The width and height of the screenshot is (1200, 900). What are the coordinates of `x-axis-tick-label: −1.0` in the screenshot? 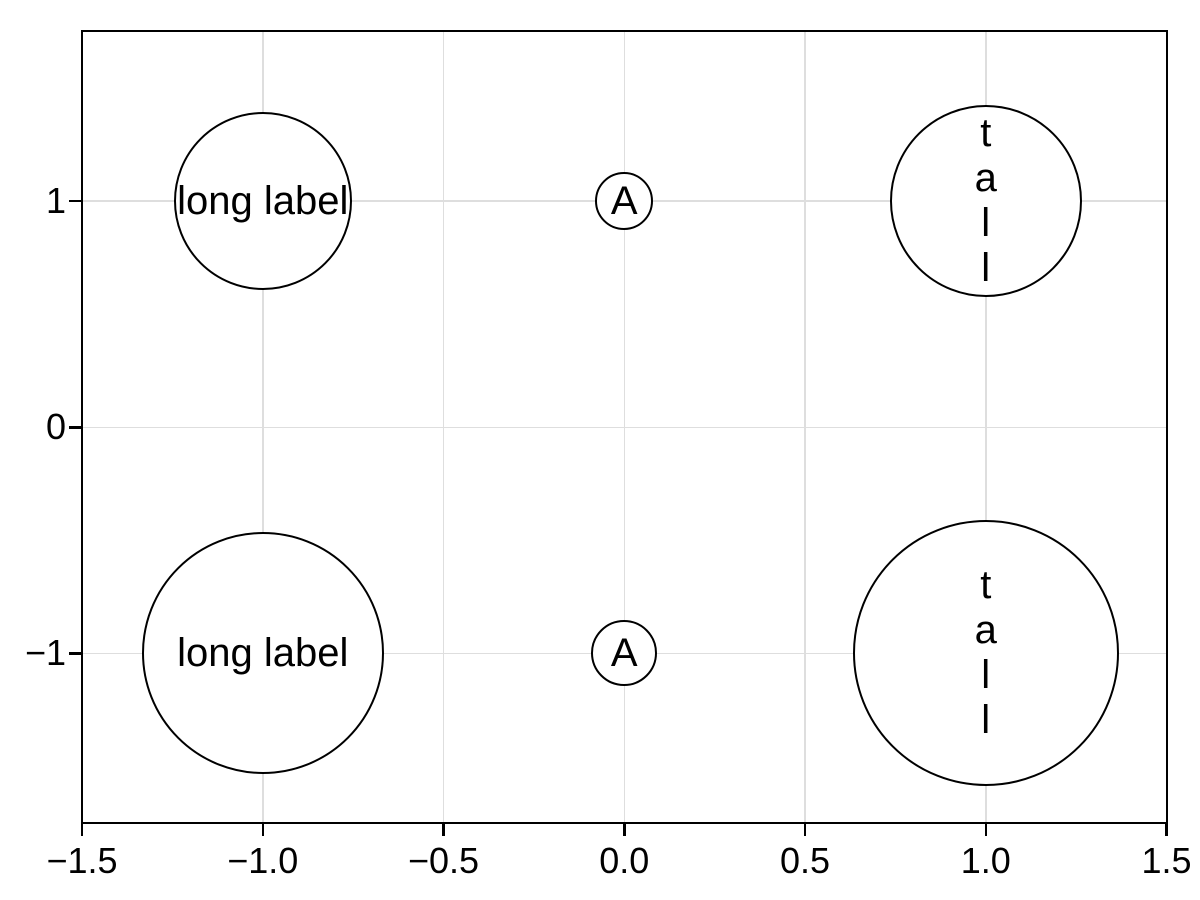 It's located at (263, 860).